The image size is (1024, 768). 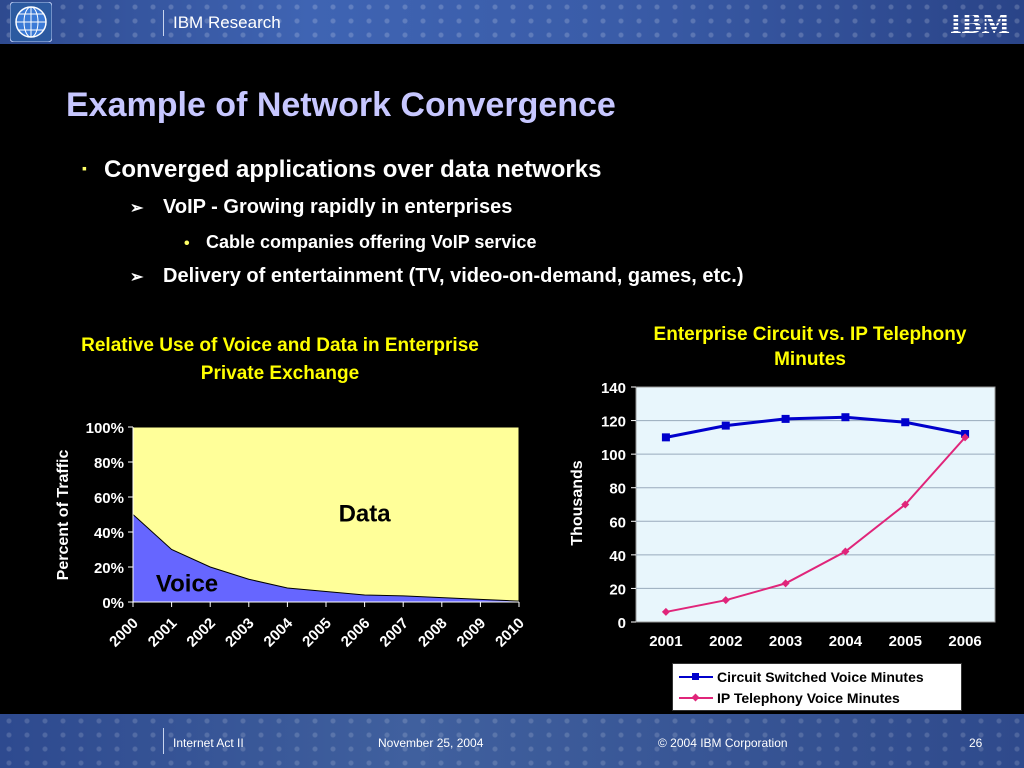 What do you see at coordinates (365, 514) in the screenshot?
I see `data-series-label: Data` at bounding box center [365, 514].